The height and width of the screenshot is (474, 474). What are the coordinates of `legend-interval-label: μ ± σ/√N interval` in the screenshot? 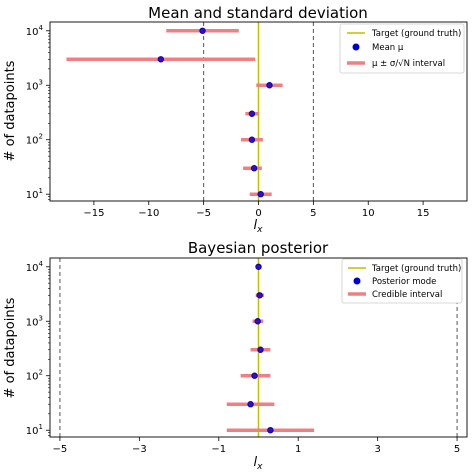 It's located at (408, 64).